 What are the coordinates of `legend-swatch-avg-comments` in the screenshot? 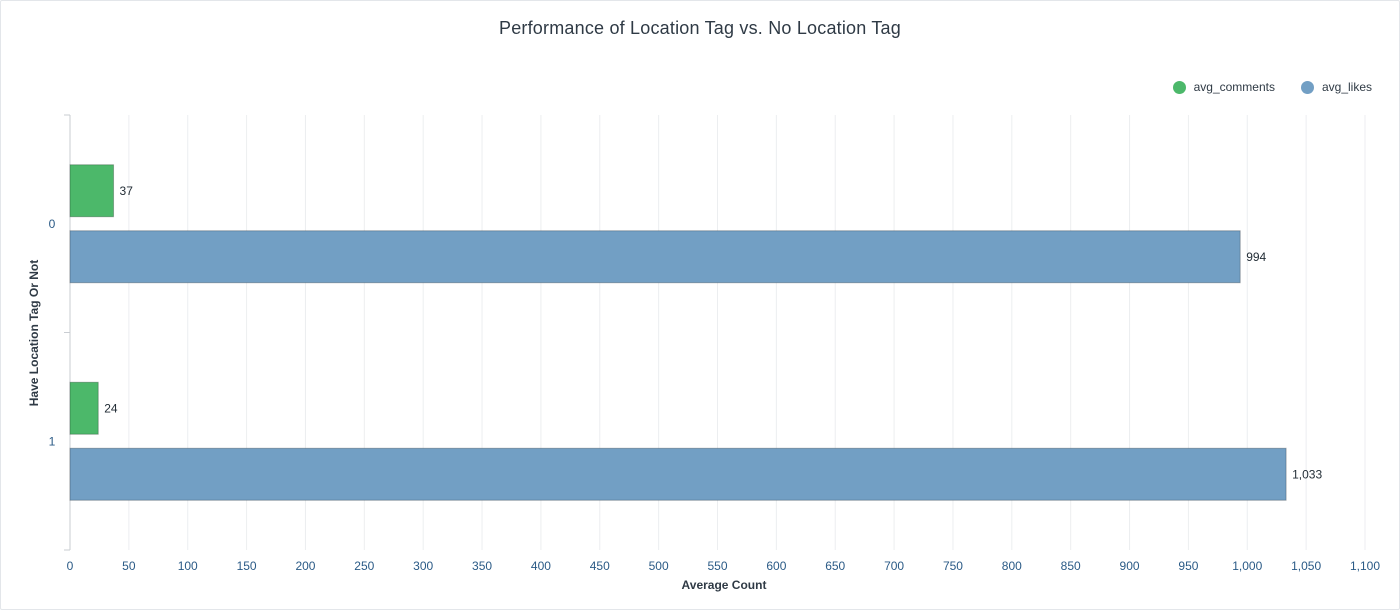 It's located at (1179, 87).